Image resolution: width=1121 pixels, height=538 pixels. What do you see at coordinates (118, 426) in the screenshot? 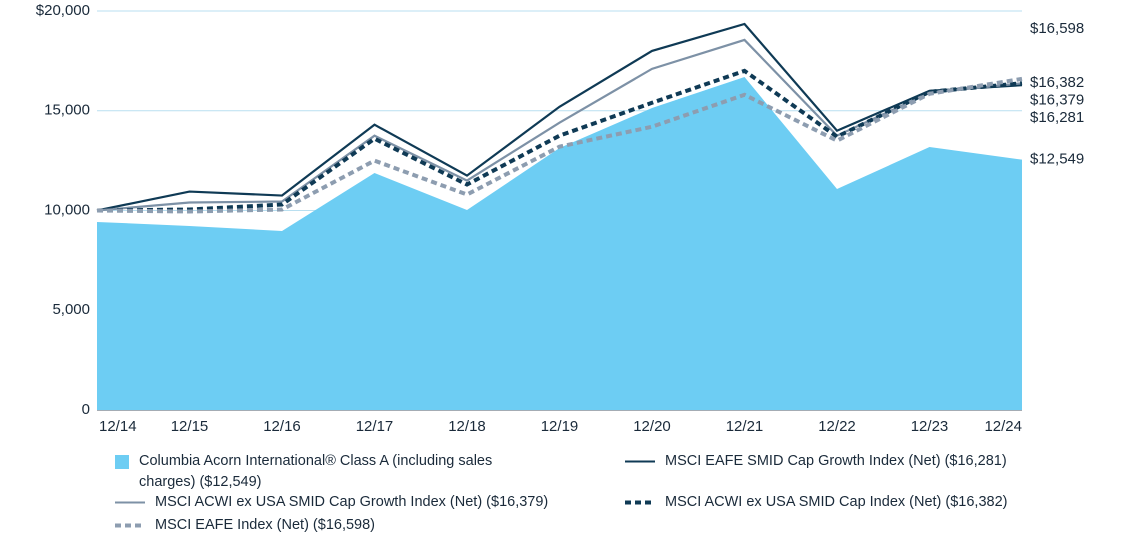
I see `x-tick-label: 12/14` at bounding box center [118, 426].